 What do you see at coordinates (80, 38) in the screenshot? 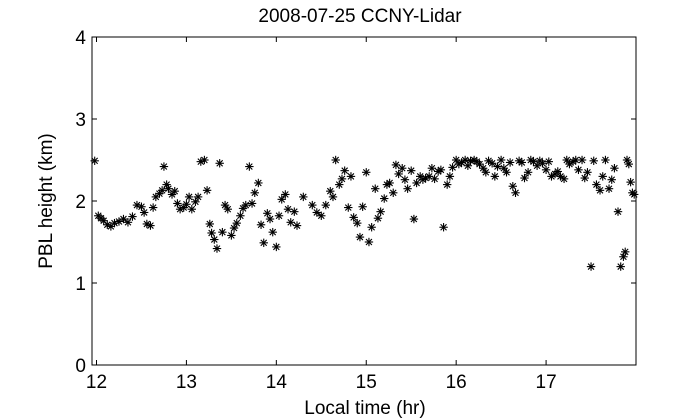
I see `y-tick-label: 4` at bounding box center [80, 38].